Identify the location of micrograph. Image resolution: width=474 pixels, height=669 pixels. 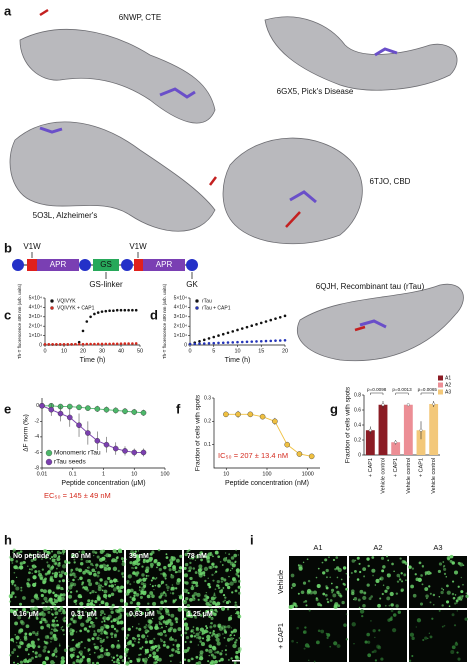
(438, 636).